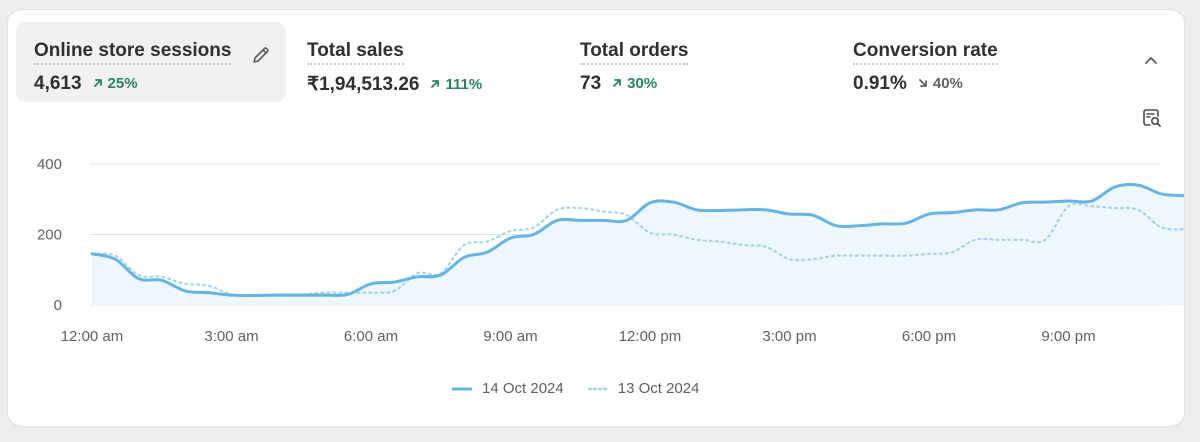  I want to click on metric-change: 25%, so click(115, 83).